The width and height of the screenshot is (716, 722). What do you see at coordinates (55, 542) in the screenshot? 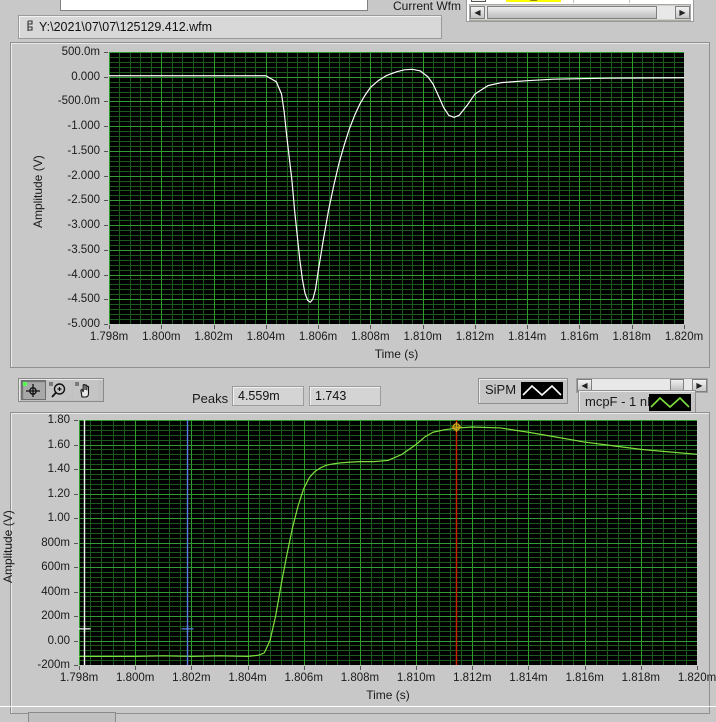
I see `plot-bottom-y-tick: 800m` at bounding box center [55, 542].